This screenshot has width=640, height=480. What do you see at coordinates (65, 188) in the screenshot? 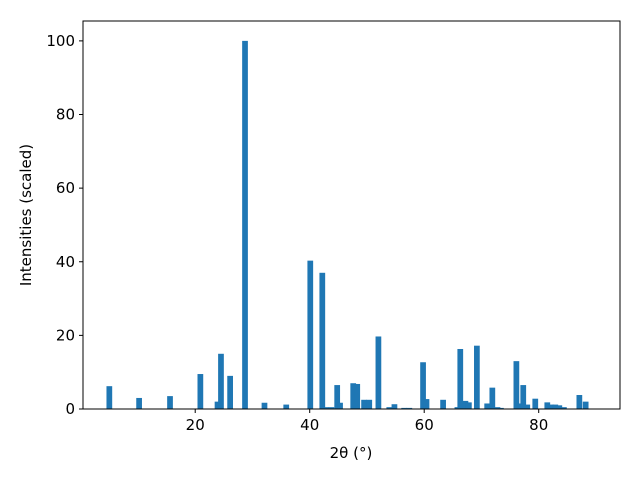
I see `y-tick-label: 60` at bounding box center [65, 188].